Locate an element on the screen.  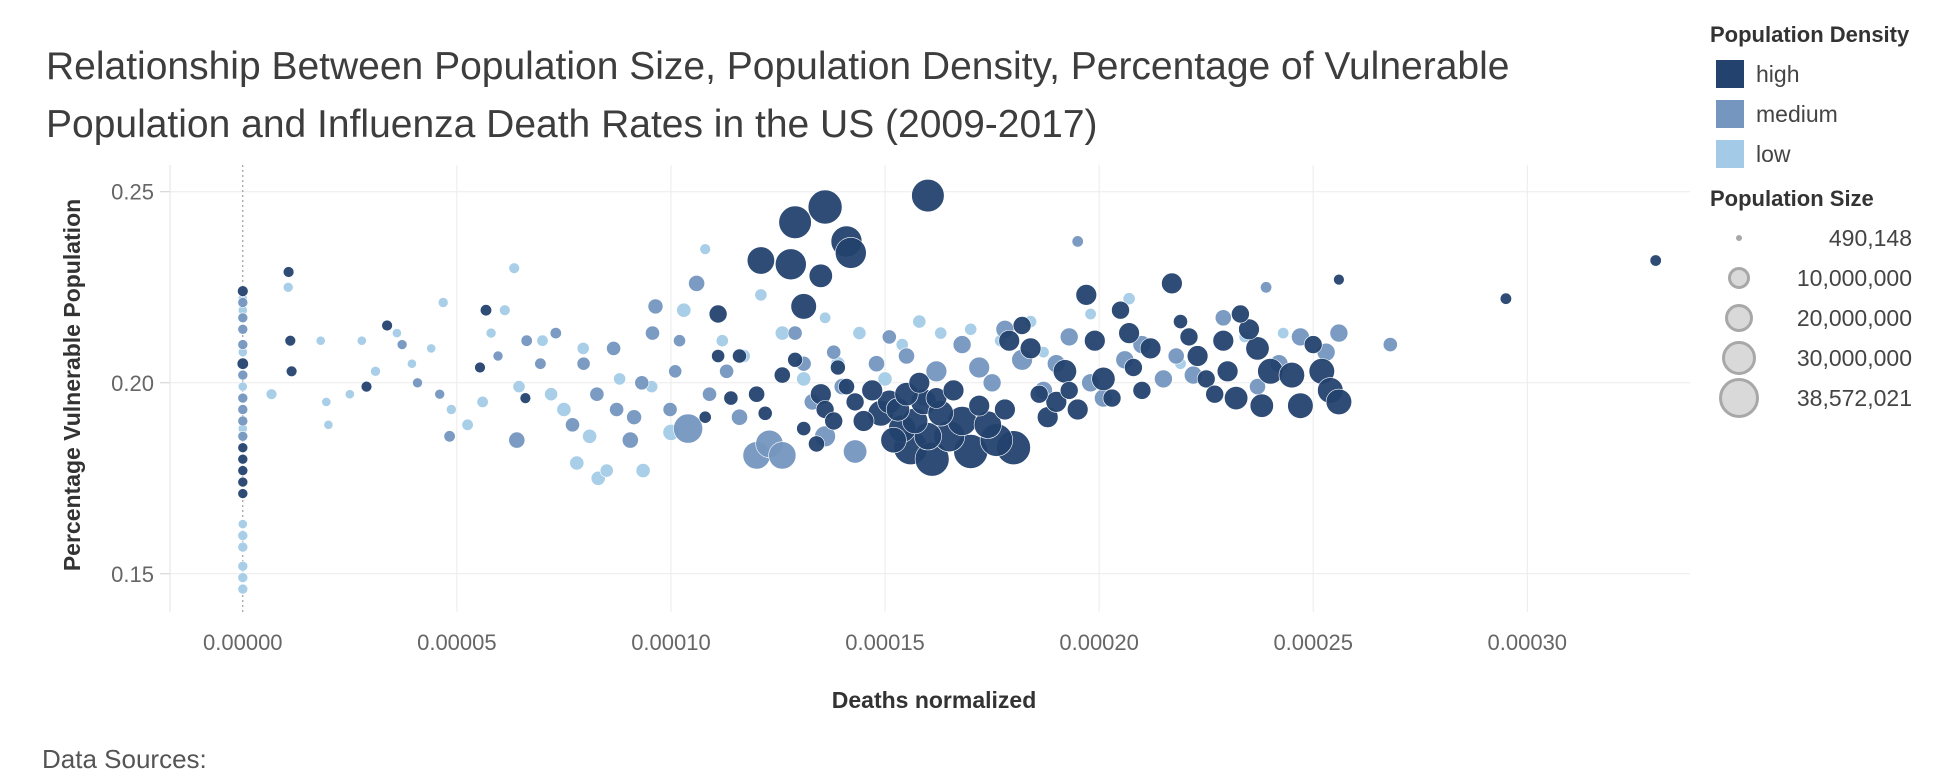
size-legend-item: 38,572,021 is located at coordinates (1836, 398).